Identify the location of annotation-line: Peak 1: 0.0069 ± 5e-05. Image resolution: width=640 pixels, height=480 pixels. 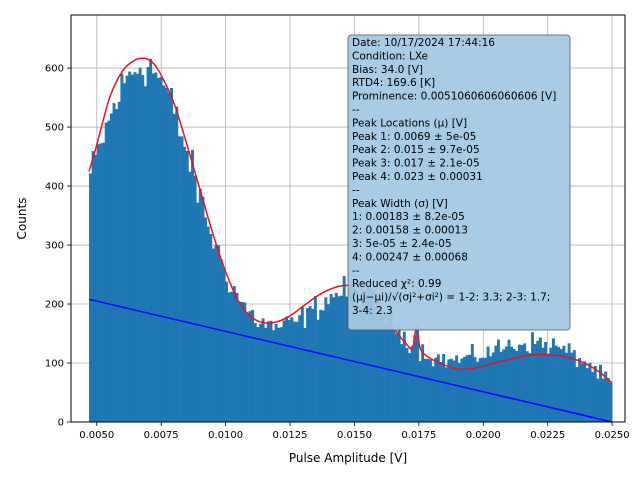
(414, 137).